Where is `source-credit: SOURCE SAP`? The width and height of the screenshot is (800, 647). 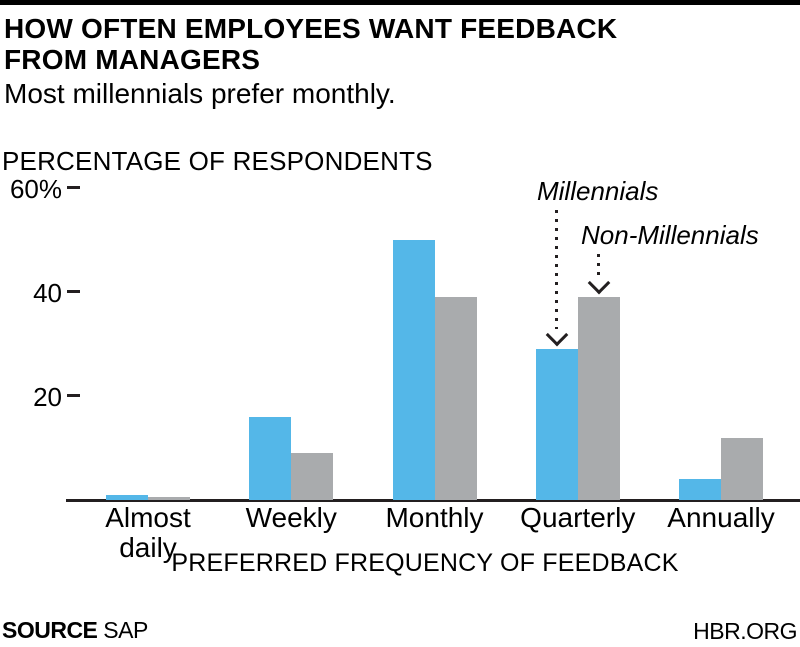
source-credit: SOURCE SAP is located at coordinates (75, 630).